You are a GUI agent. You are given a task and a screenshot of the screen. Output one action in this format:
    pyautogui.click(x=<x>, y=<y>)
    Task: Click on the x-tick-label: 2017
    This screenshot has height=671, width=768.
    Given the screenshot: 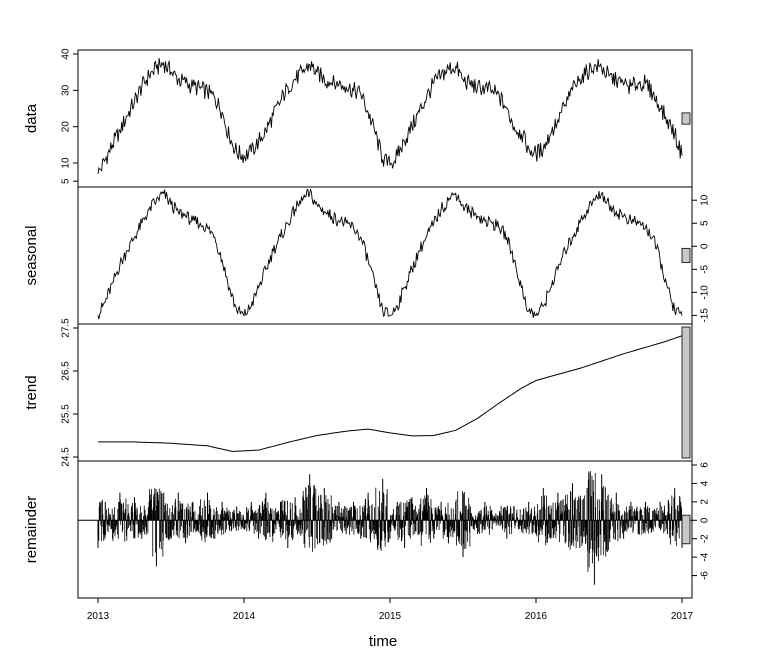 What is the action you would take?
    pyautogui.click(x=682, y=616)
    